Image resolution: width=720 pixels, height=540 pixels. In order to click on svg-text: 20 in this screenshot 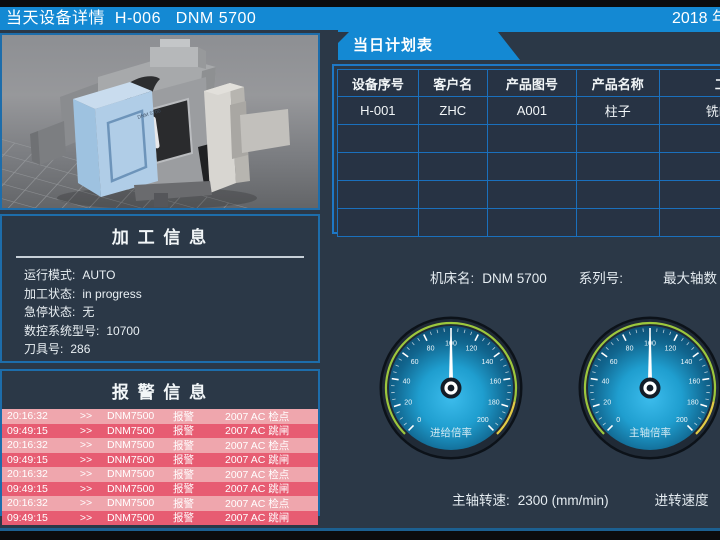, I will do `click(408, 402)`.